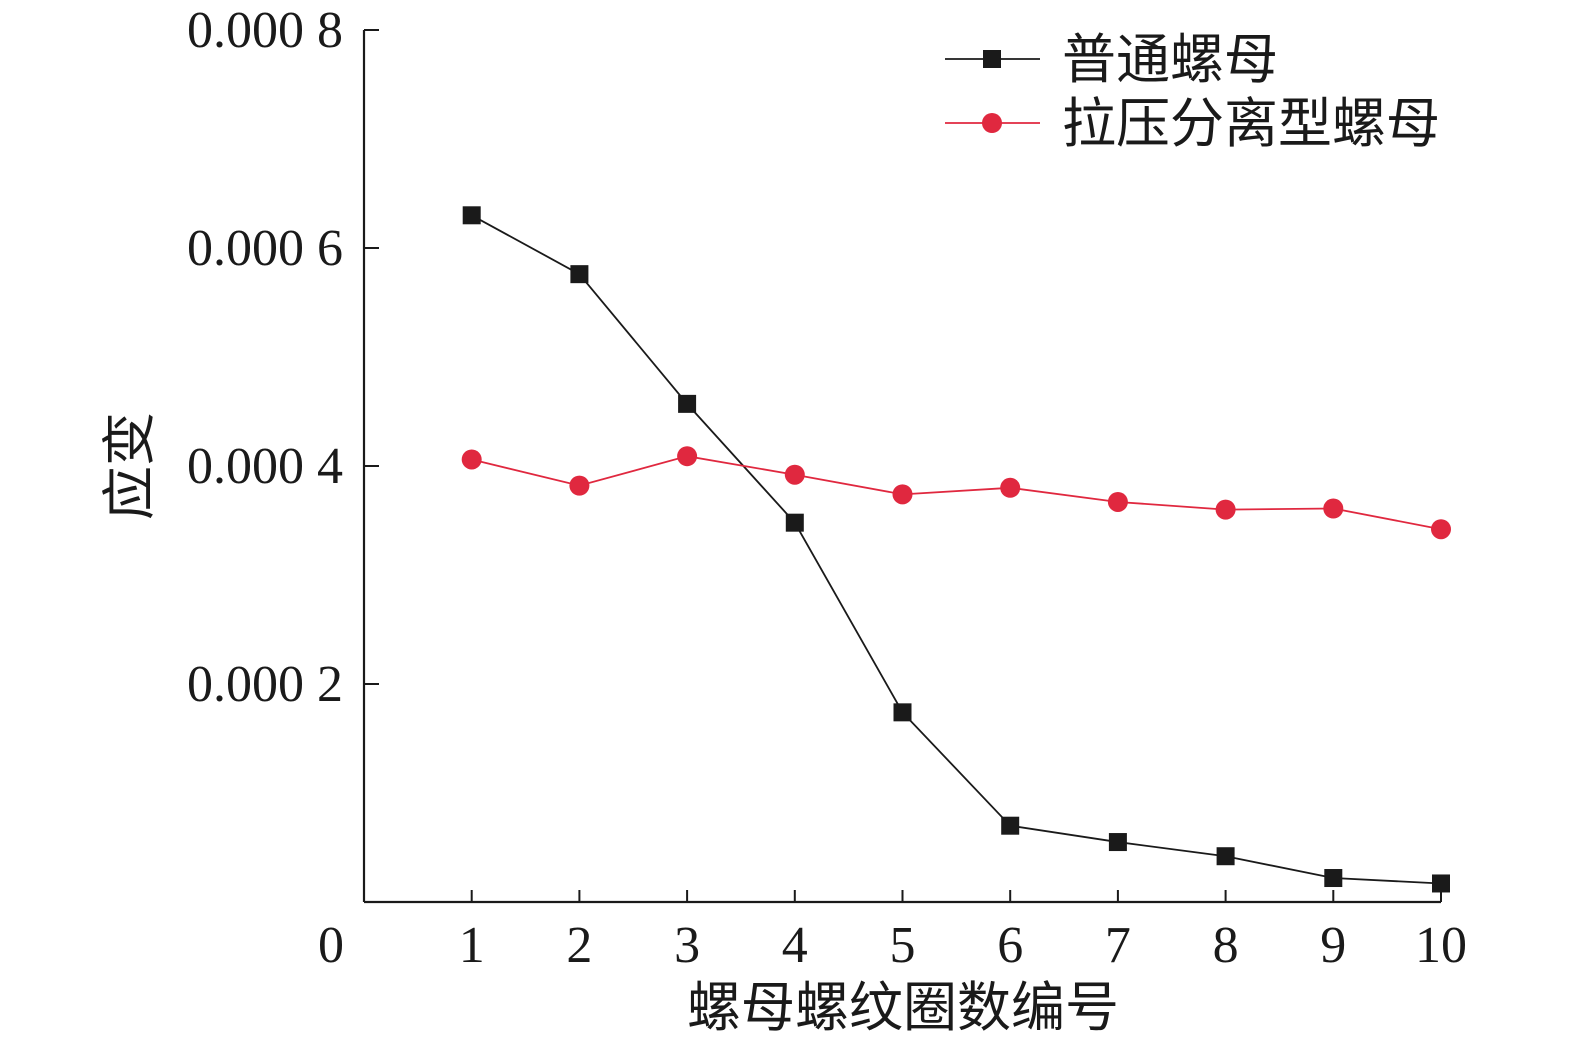 This screenshot has width=1575, height=1040. Describe the element at coordinates (472, 945) in the screenshot. I see `x-tick-label: 1` at that location.